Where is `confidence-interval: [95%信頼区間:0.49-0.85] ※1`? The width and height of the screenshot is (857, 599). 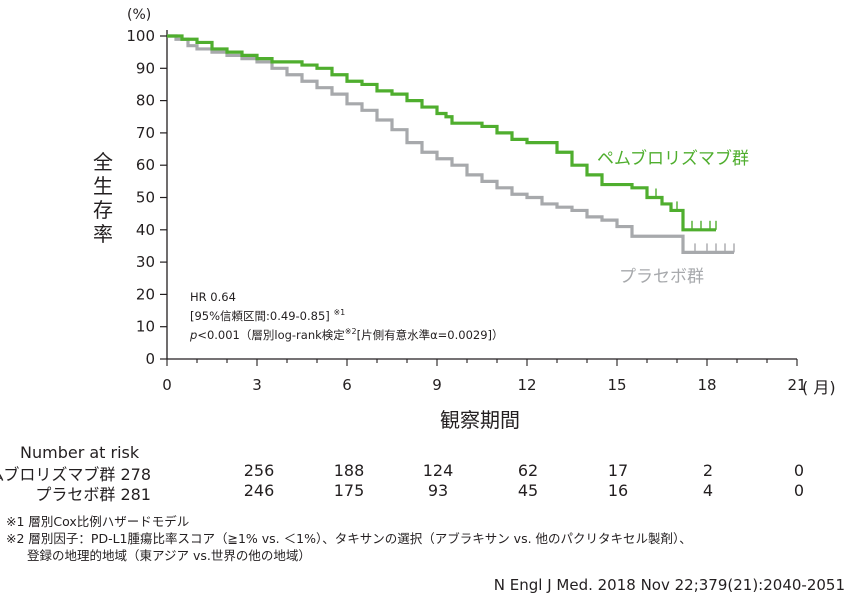 confidence-interval: [95%信頼区間:0.49-0.85] ※1 is located at coordinates (347, 314).